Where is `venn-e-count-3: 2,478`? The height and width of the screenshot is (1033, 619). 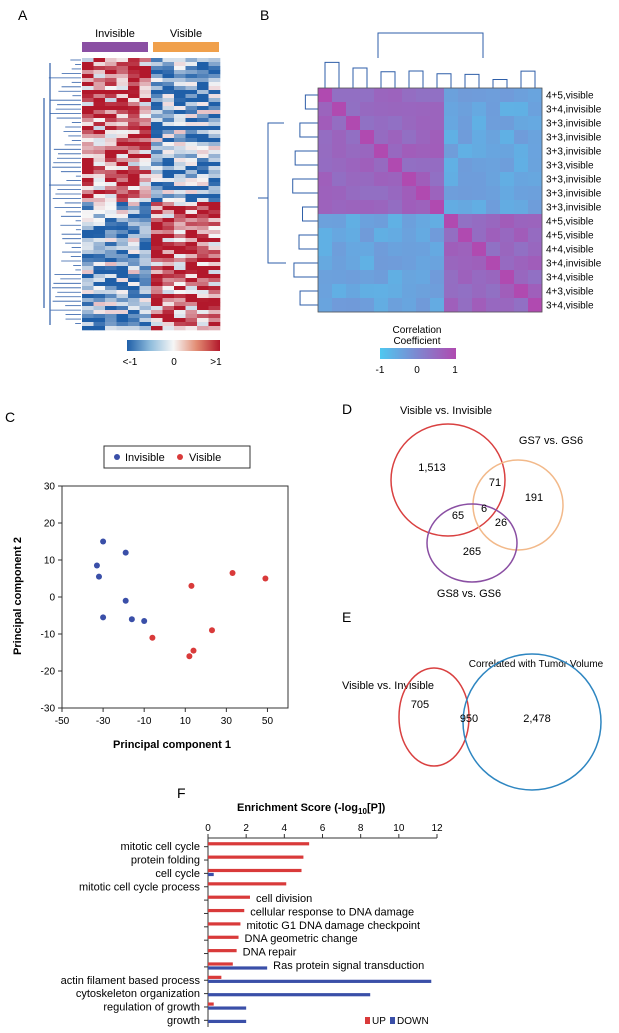 venn-e-count-3: 2,478 is located at coordinates (537, 719).